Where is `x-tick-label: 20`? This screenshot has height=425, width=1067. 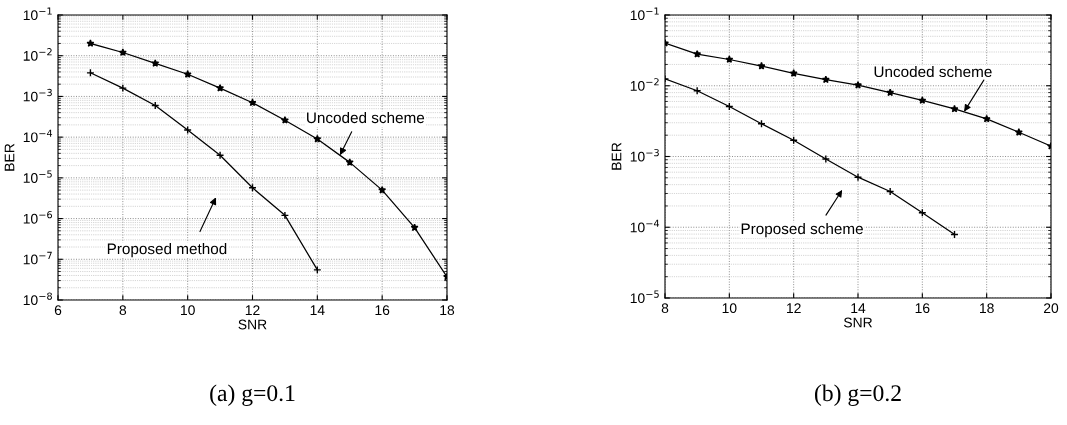
x-tick-label: 20 is located at coordinates (1051, 308).